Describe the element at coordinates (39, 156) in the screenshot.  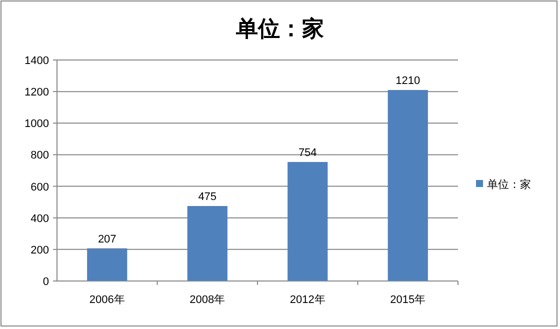
I see `y-tick-label: 800` at that location.